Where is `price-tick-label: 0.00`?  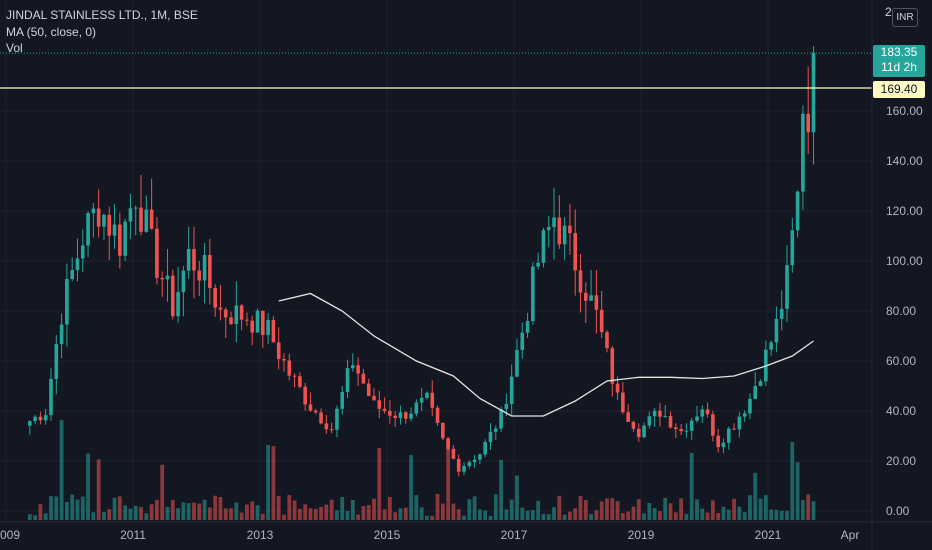 price-tick-label: 0.00 is located at coordinates (898, 511).